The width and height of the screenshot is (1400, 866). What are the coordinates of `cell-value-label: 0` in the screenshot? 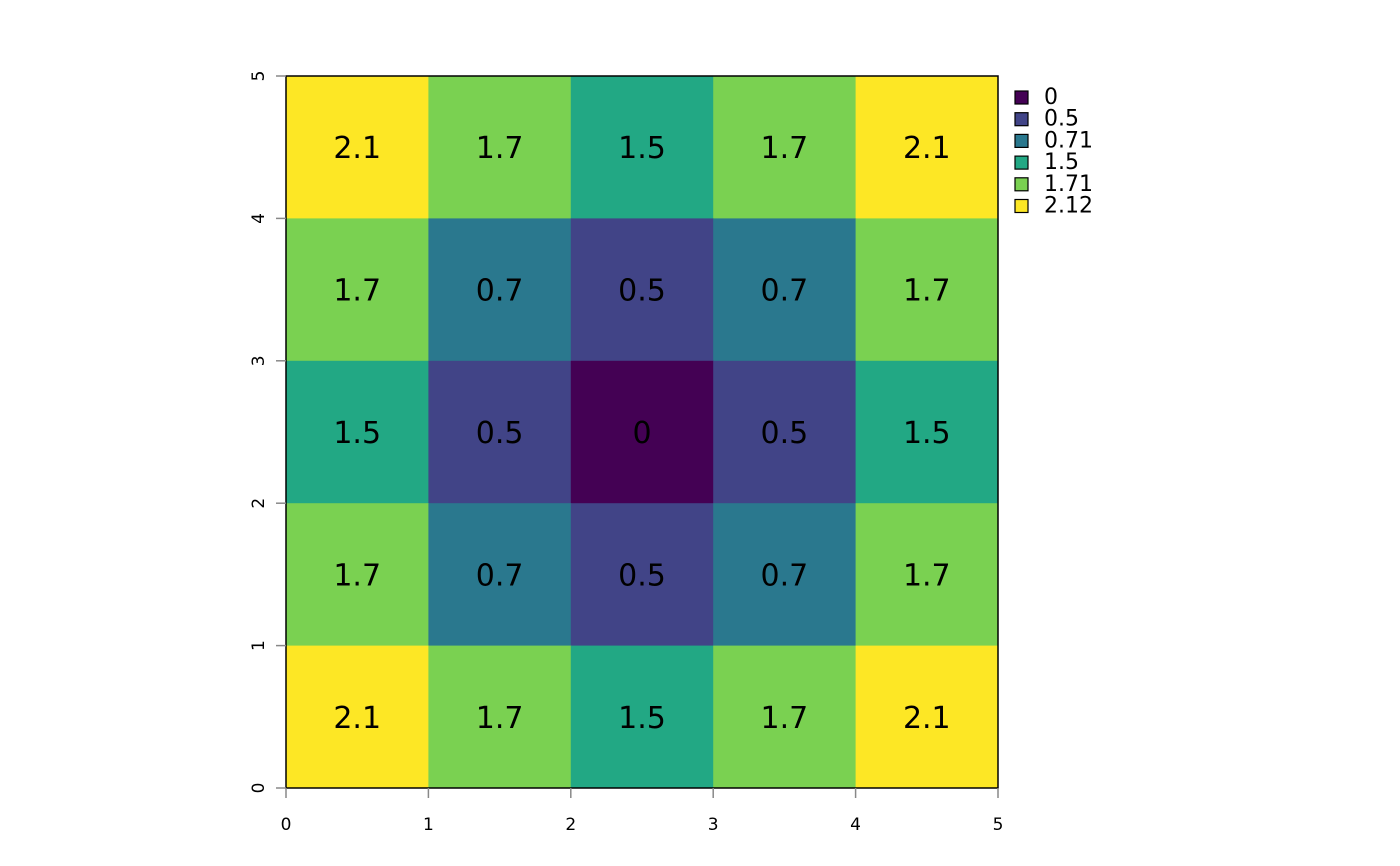 It's located at (641, 433).